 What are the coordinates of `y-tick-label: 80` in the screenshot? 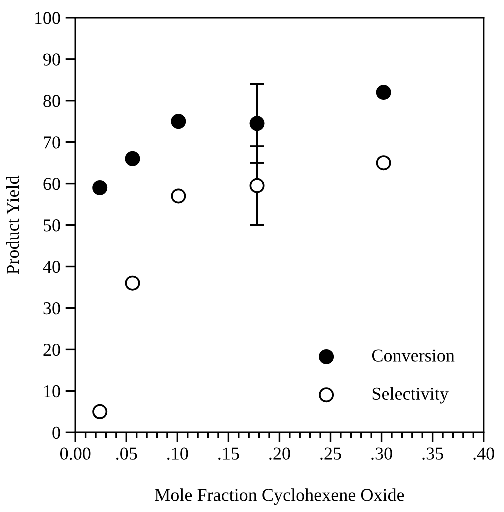 It's located at (52, 101).